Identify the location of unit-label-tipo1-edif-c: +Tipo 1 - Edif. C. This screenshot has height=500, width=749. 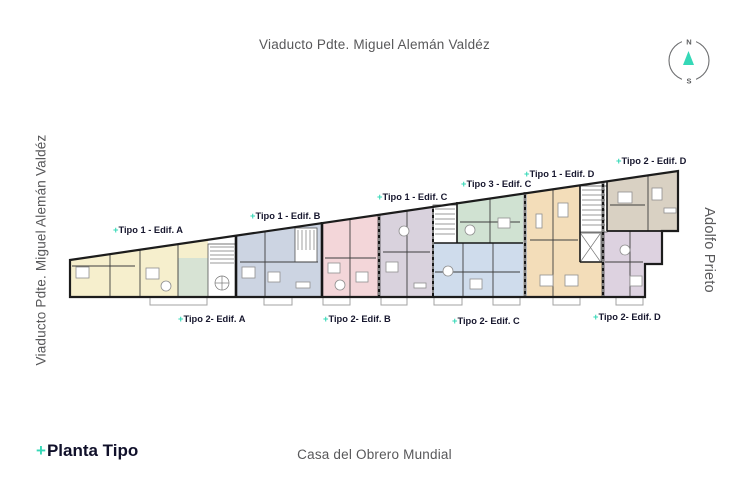
(412, 197).